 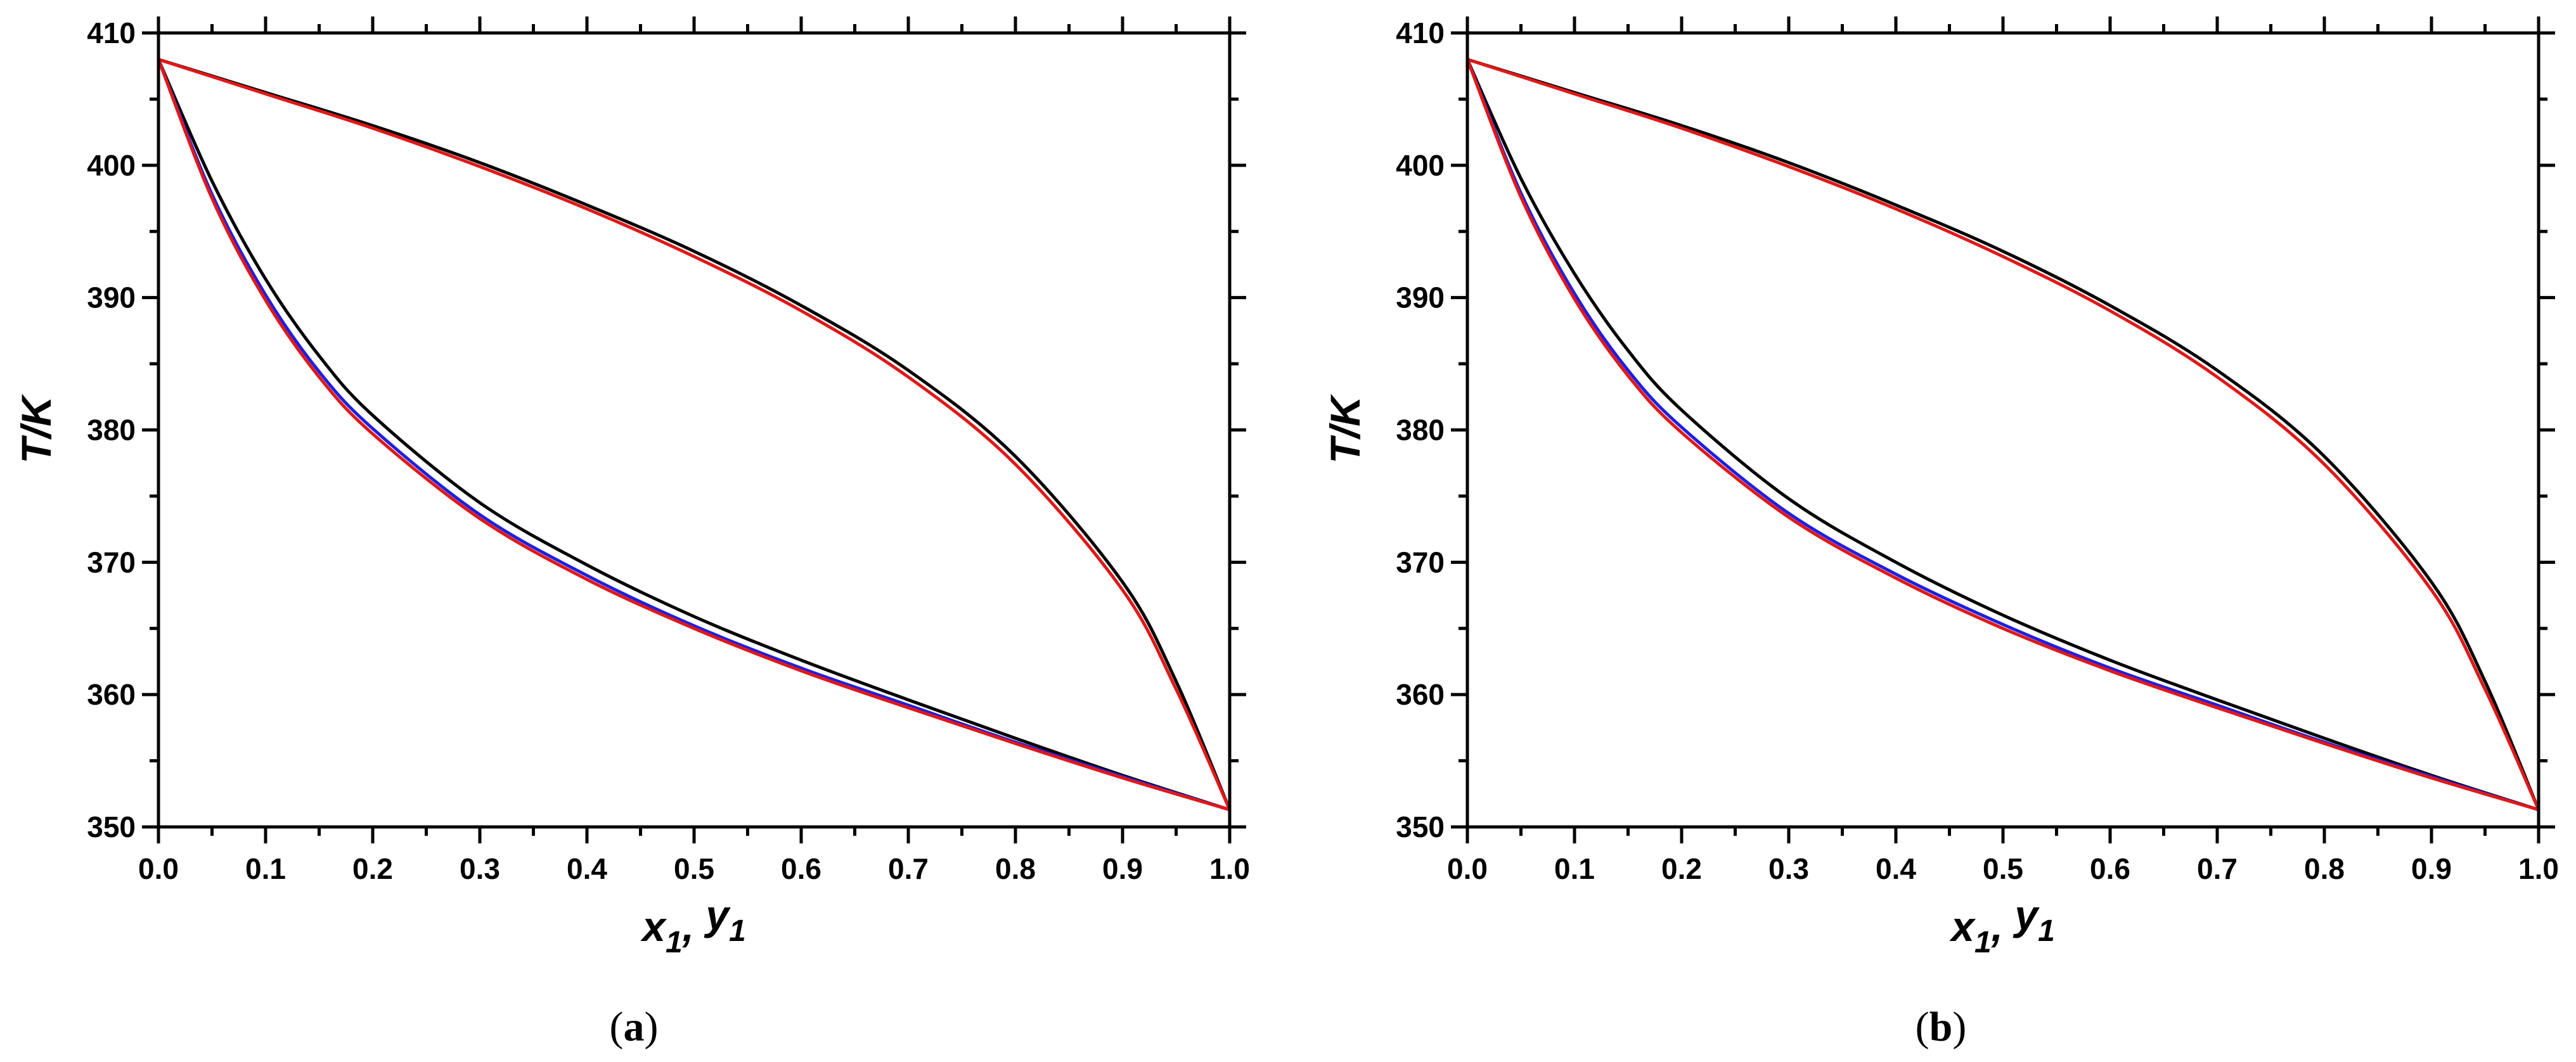 I want to click on panel-label: (b), so click(x=1941, y=1027).